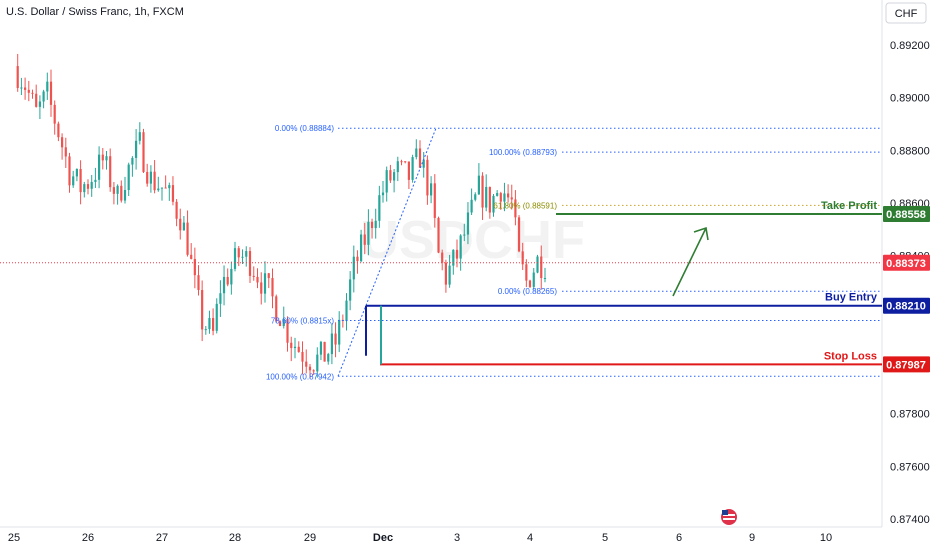  What do you see at coordinates (689, 262) in the screenshot?
I see `projection-arrow` at bounding box center [689, 262].